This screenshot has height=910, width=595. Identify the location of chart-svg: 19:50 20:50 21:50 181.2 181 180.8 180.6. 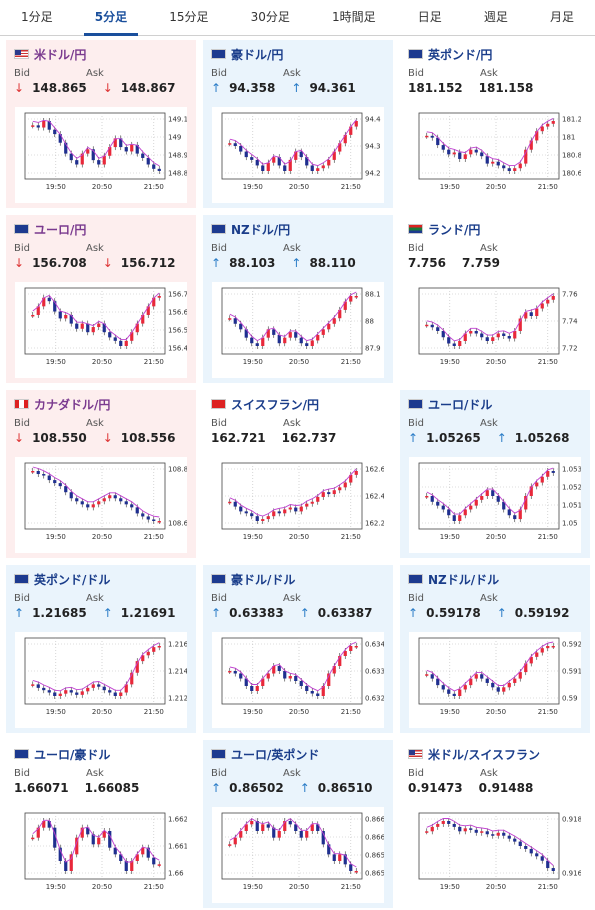
(499, 151).